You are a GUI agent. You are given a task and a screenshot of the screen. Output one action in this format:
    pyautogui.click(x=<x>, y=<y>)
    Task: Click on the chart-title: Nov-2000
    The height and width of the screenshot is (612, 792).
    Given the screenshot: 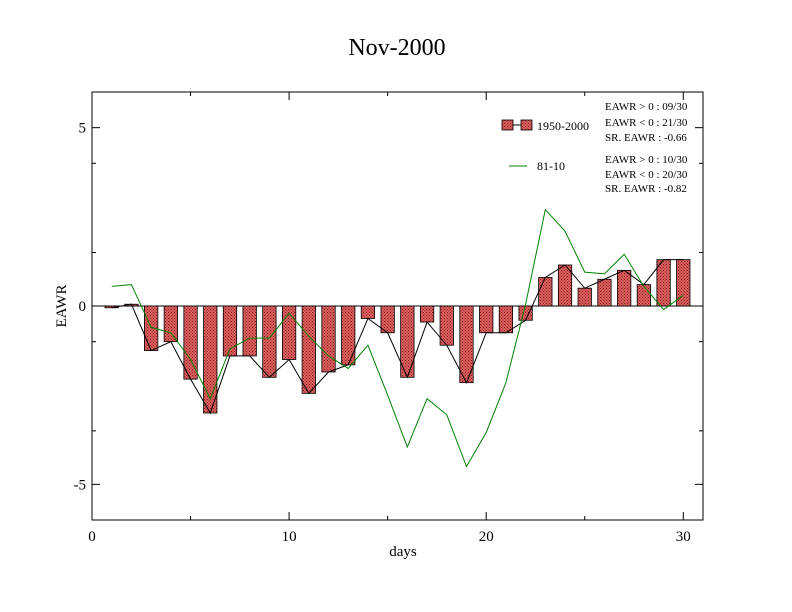 What is the action you would take?
    pyautogui.click(x=396, y=48)
    